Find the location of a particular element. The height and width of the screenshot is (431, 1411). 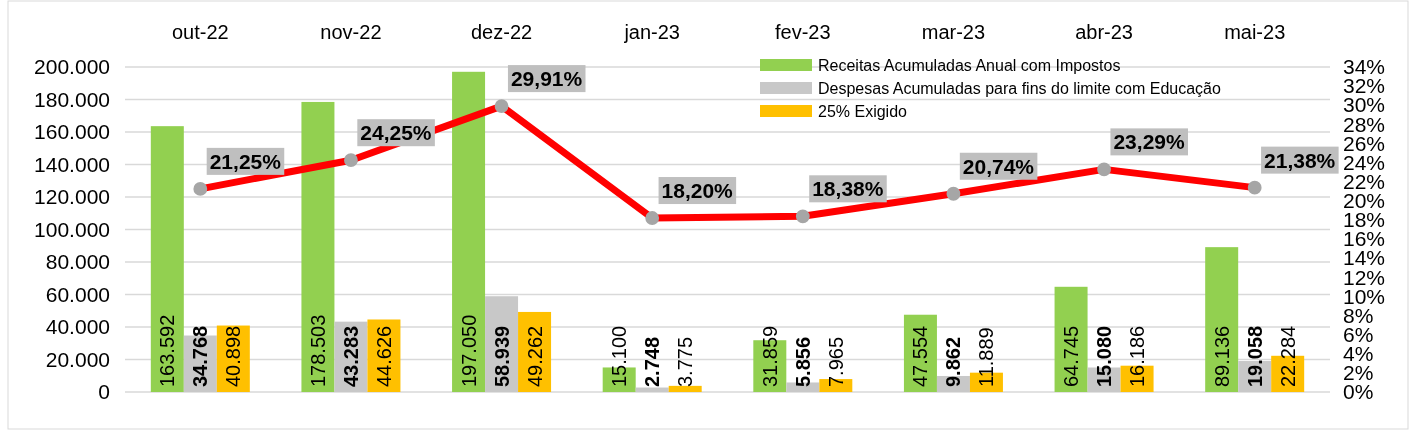

data-label: 34.768 is located at coordinates (200, 356).